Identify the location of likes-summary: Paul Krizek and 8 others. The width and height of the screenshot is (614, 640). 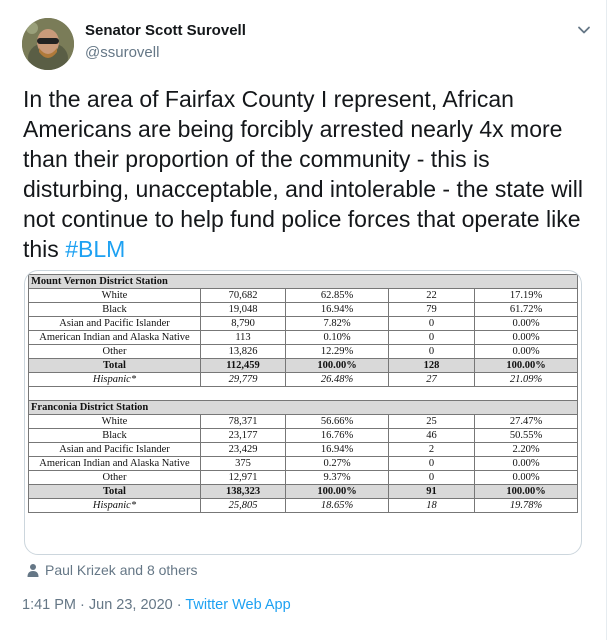
(112, 570).